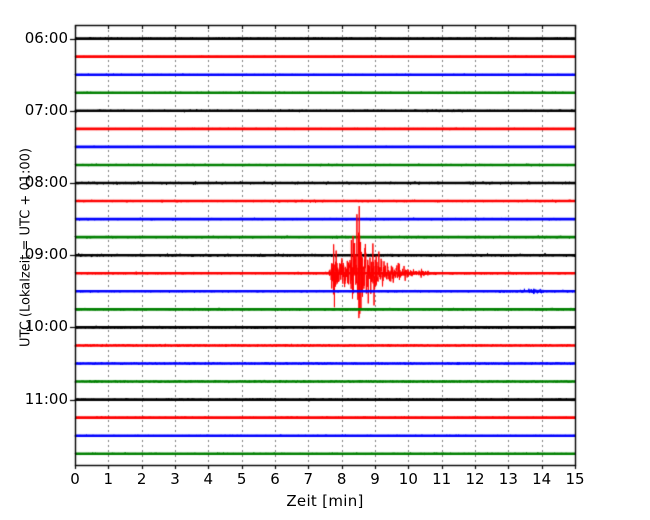 The height and width of the screenshot is (520, 650). I want to click on x-tick-label: 0, so click(75, 479).